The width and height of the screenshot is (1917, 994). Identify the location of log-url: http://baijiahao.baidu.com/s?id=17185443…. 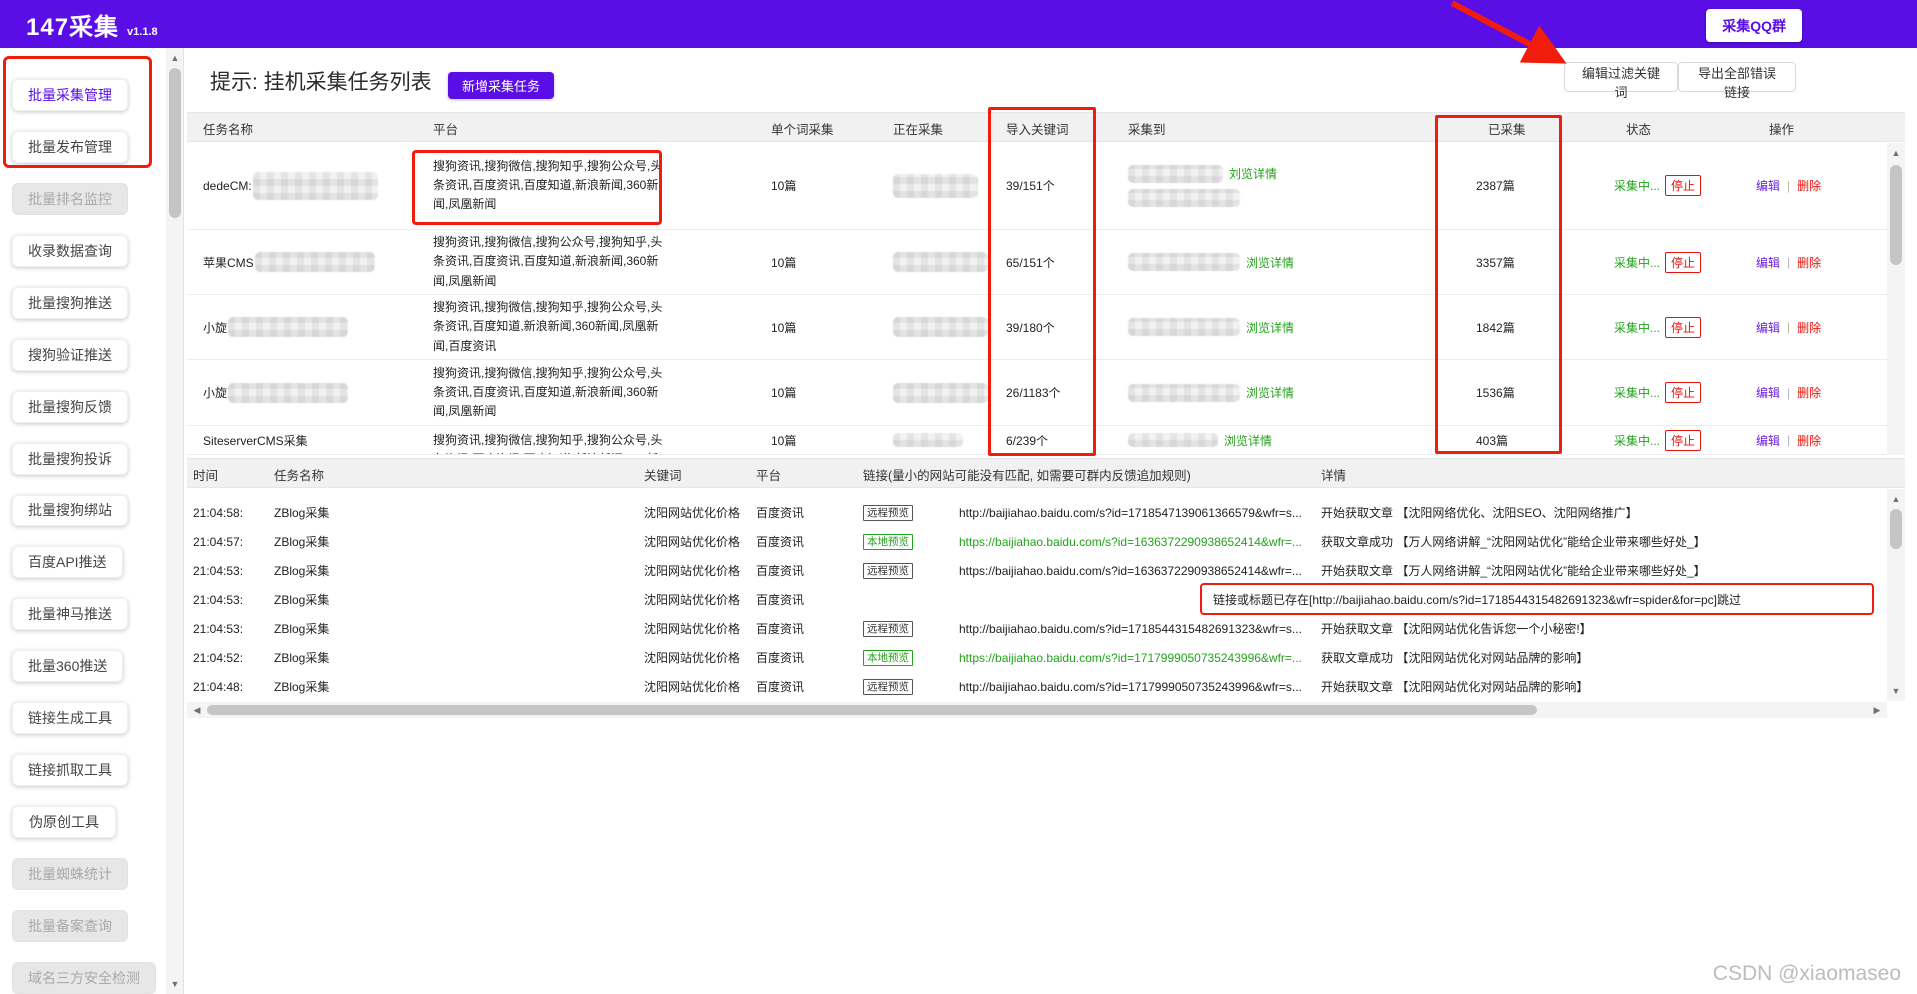
(1130, 628).